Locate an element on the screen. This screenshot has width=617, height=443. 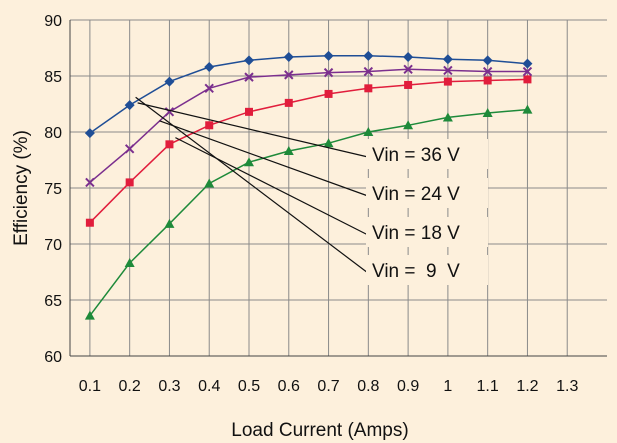
y-tick-label: 65 is located at coordinates (53, 301).